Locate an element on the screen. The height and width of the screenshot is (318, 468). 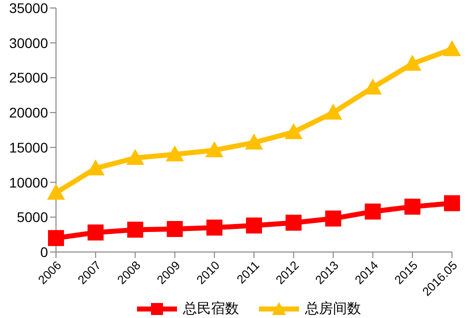
y-tick-label: 15000 is located at coordinates (28, 147).